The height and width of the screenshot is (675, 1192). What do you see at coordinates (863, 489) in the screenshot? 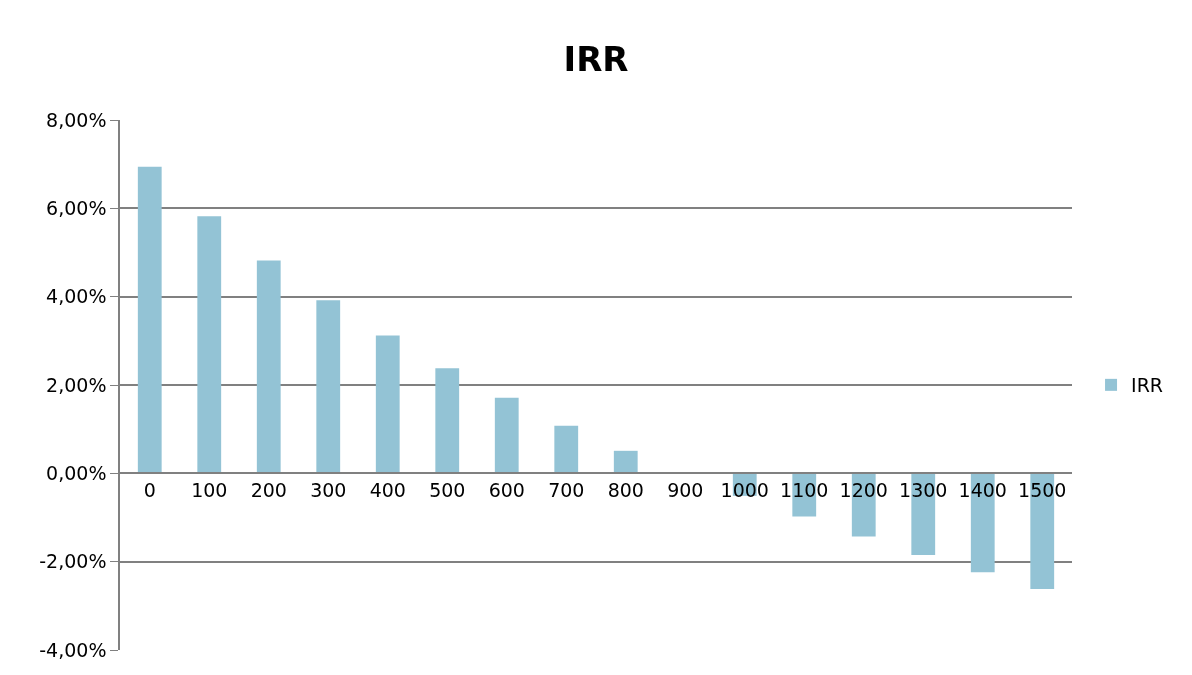
I see `x-tick-label: 1200` at bounding box center [863, 489].